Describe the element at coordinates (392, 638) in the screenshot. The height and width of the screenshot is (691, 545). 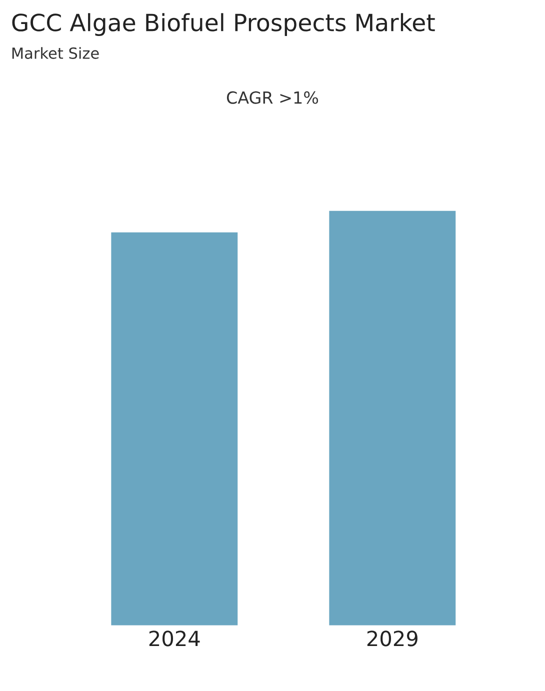
I see `x-tick-label: 2029` at that location.